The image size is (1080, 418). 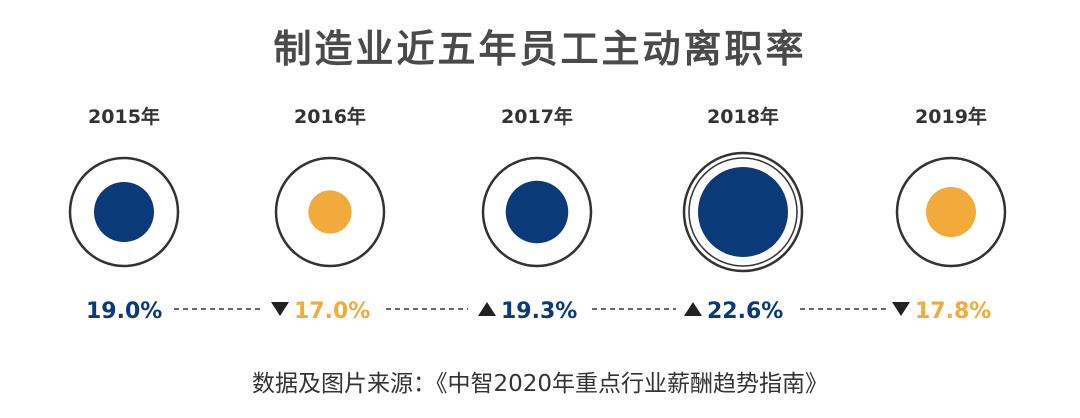 I want to click on value-label: 19.0%, so click(x=124, y=311).